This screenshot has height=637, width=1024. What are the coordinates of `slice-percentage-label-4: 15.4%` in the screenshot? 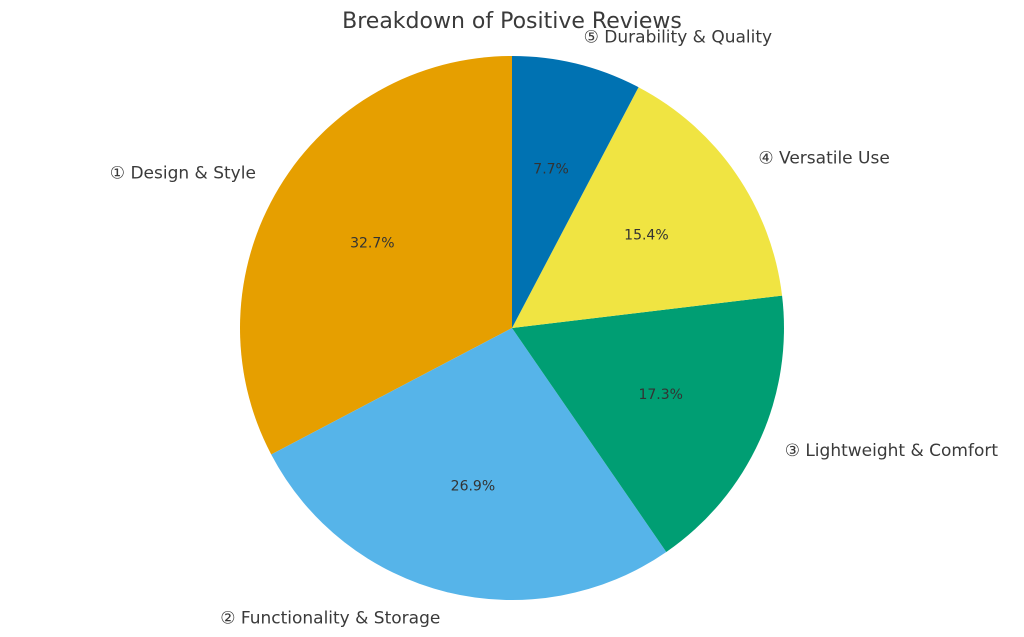 It's located at (646, 235).